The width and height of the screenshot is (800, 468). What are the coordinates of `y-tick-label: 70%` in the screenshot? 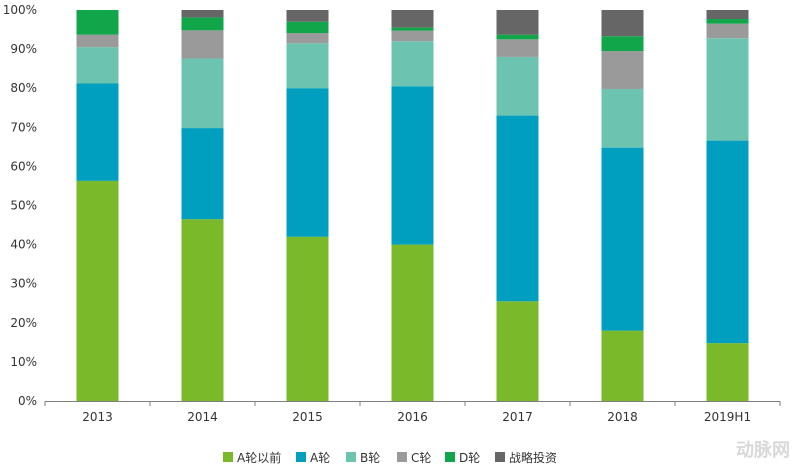 It's located at (23, 127).